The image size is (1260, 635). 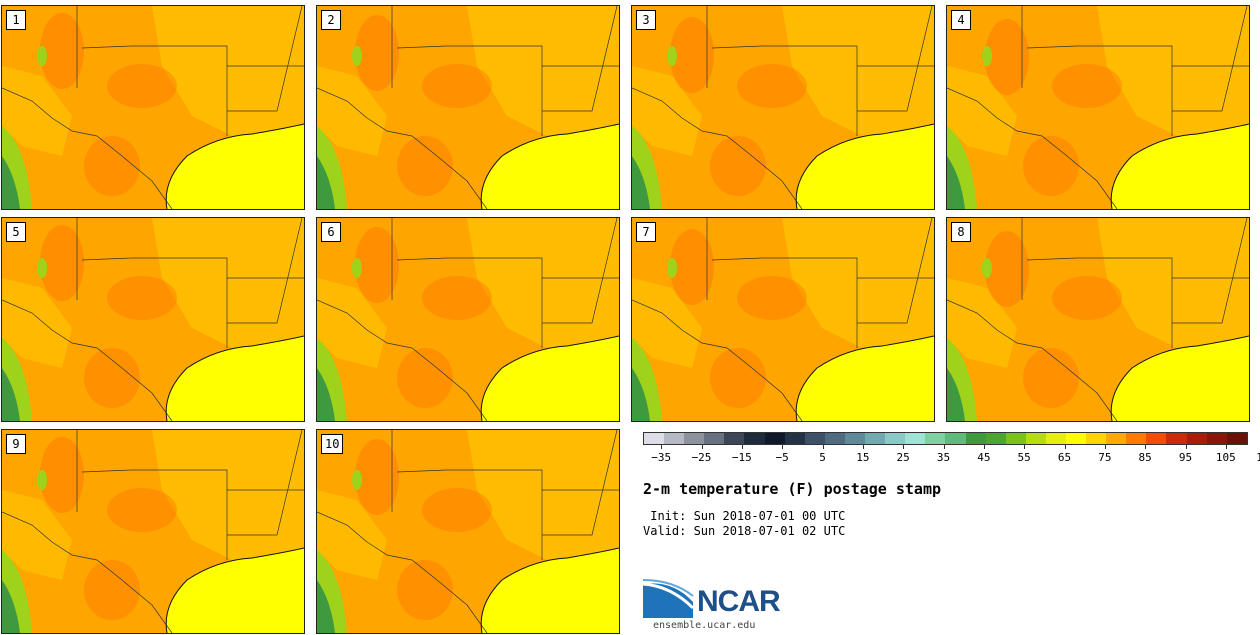 What do you see at coordinates (1185, 457) in the screenshot?
I see `colorbar-tick-label: 95` at bounding box center [1185, 457].